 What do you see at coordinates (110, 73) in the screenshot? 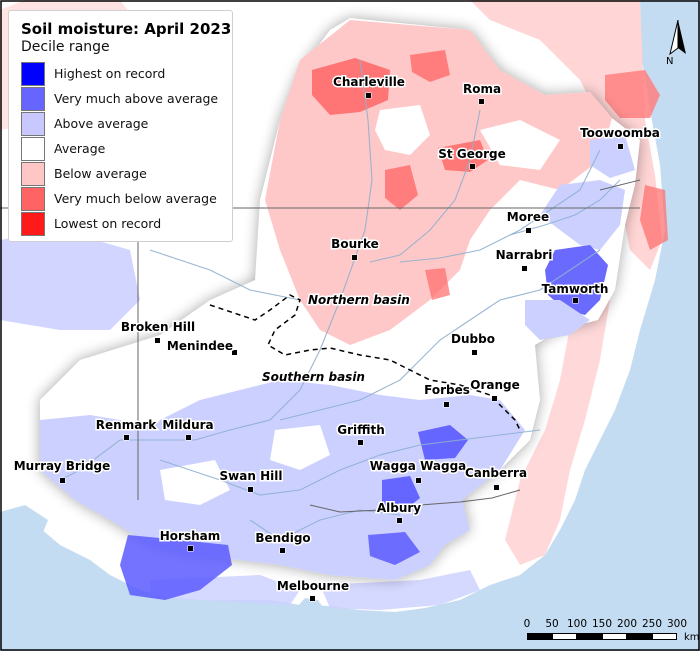
I see `legend-label: Highest on record` at bounding box center [110, 73].